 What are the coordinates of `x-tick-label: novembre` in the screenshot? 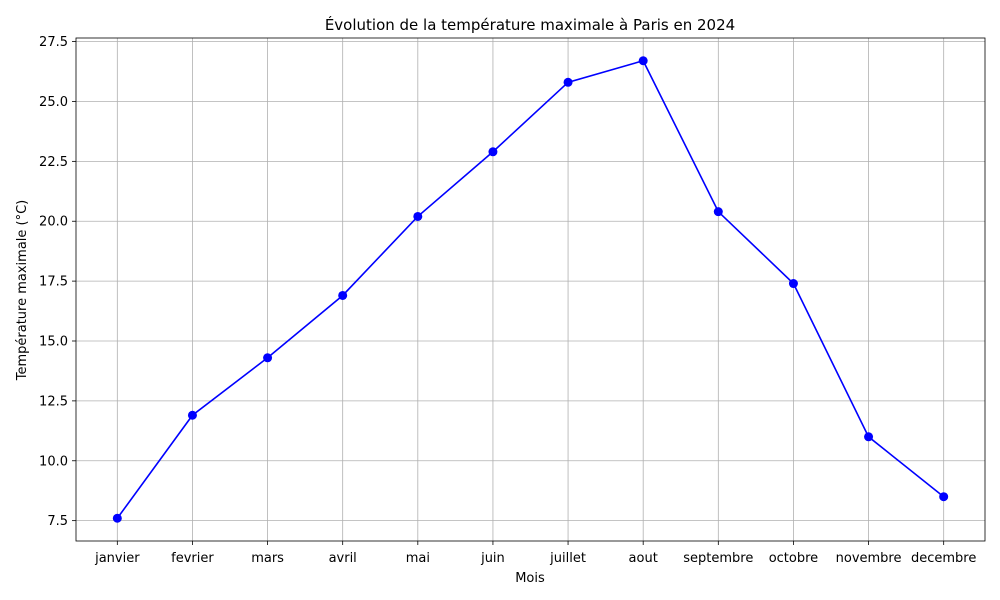 It's located at (869, 558).